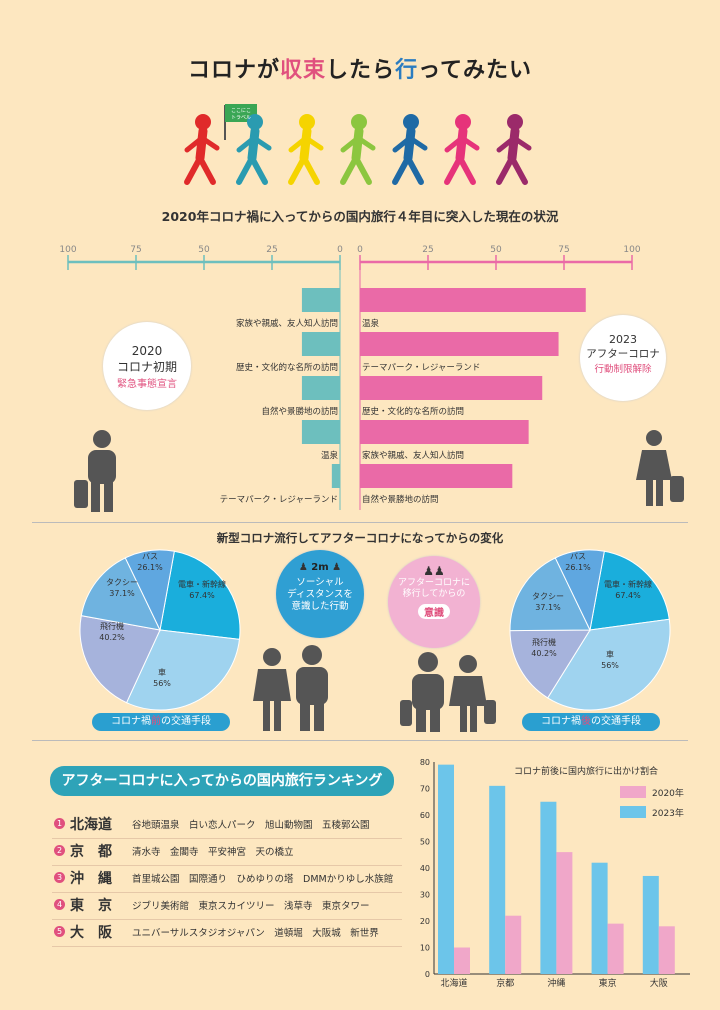  I want to click on page-title: コロナが収束したら行ってみたい, so click(360, 70).